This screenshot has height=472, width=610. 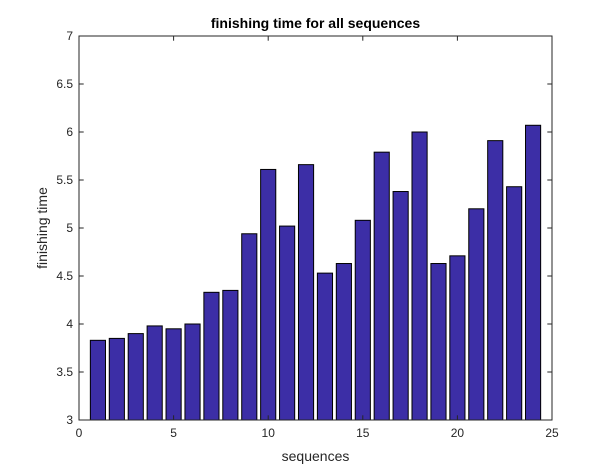 I want to click on chart-title: finishing time for all sequences, so click(x=315, y=23).